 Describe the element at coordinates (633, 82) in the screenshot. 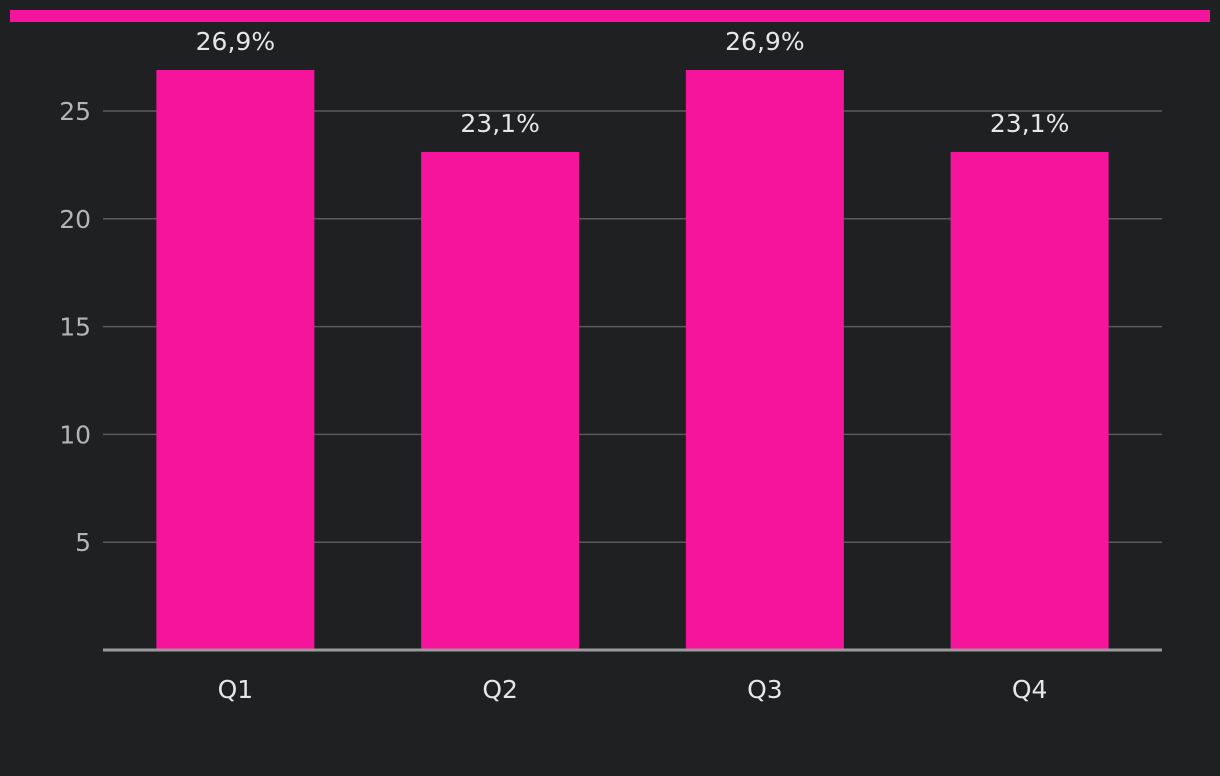

I see `data-labels: 26,9% 23,1% 26,9% 23,1%` at that location.